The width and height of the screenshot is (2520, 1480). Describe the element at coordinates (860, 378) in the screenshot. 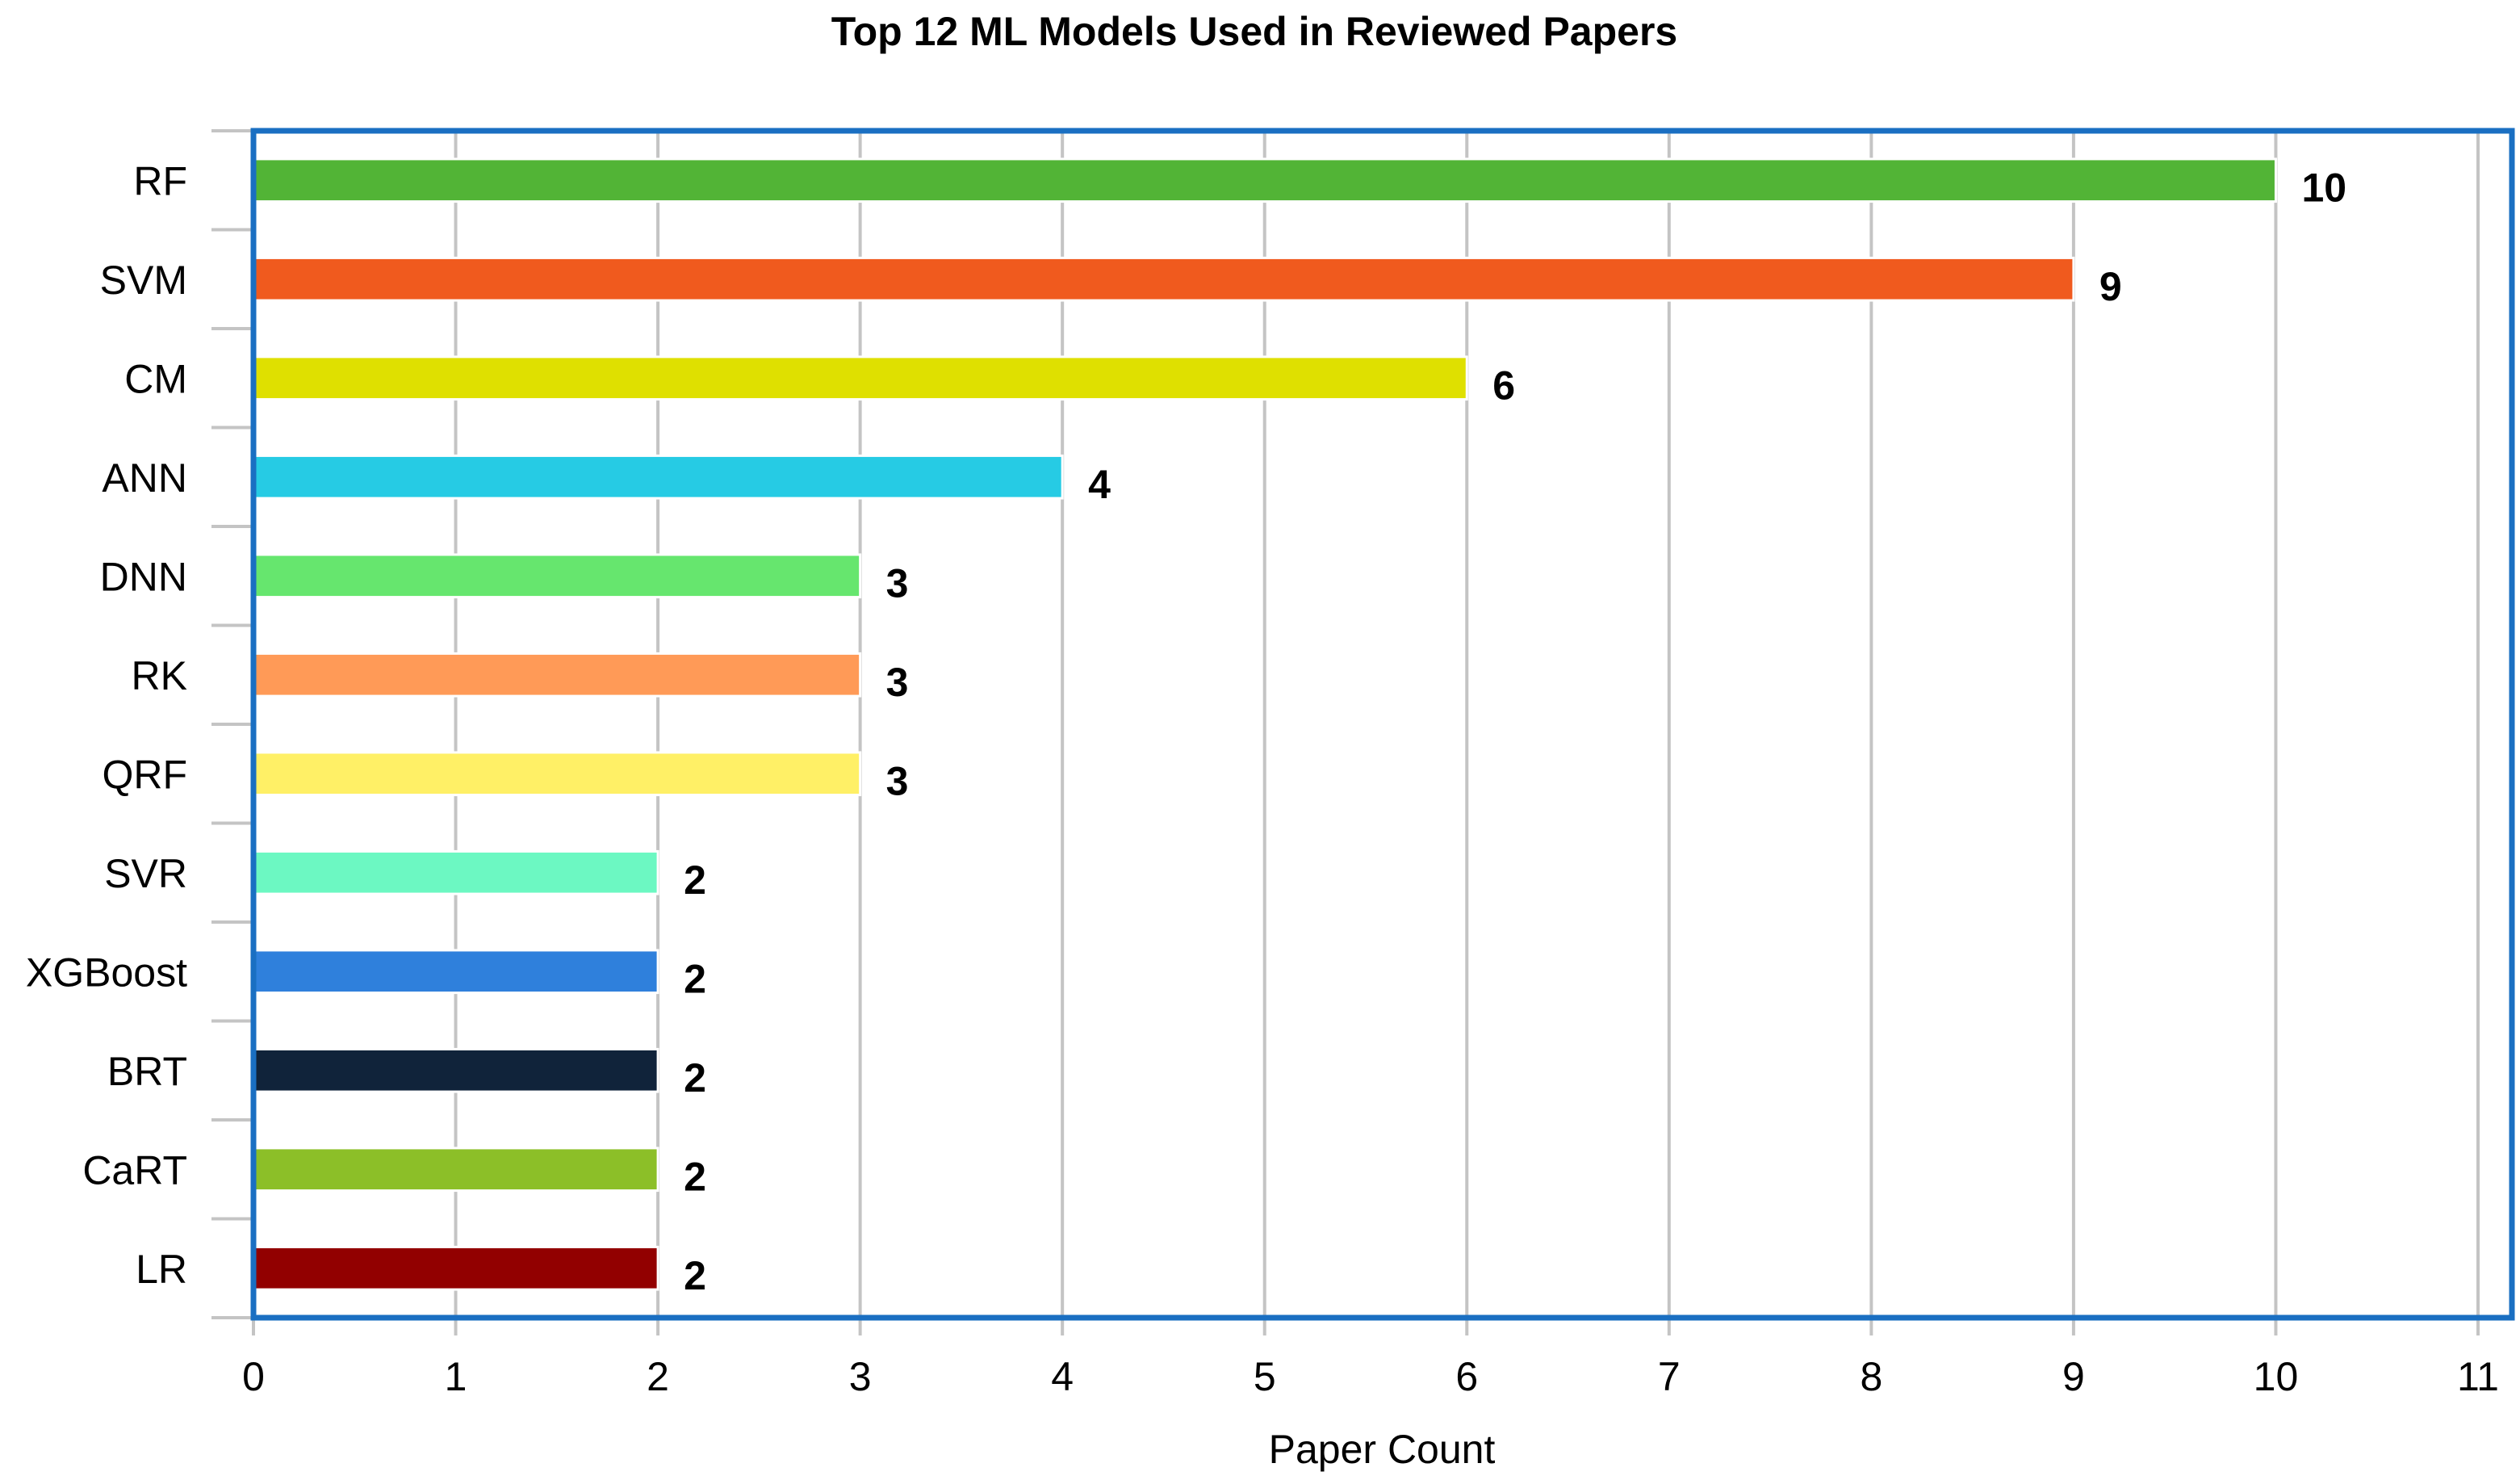

I see `bar-cm` at that location.